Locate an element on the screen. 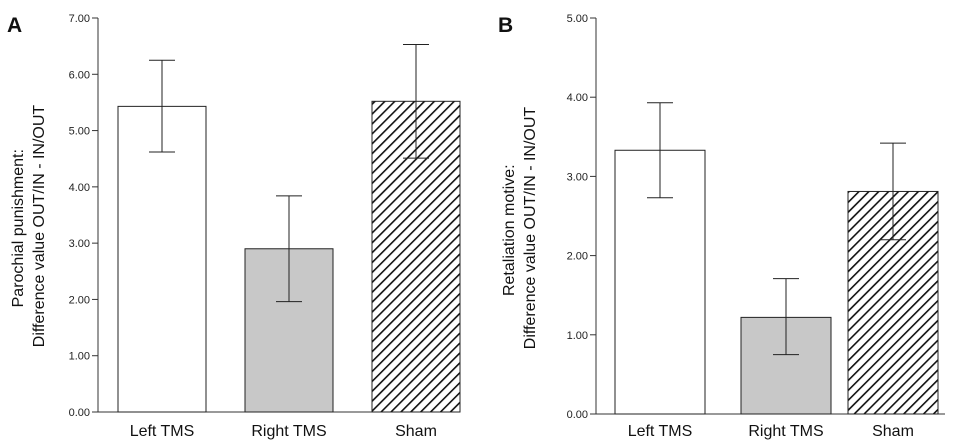  panel-a-ylabel-line1: Parochial punishment: is located at coordinates (18, 228).